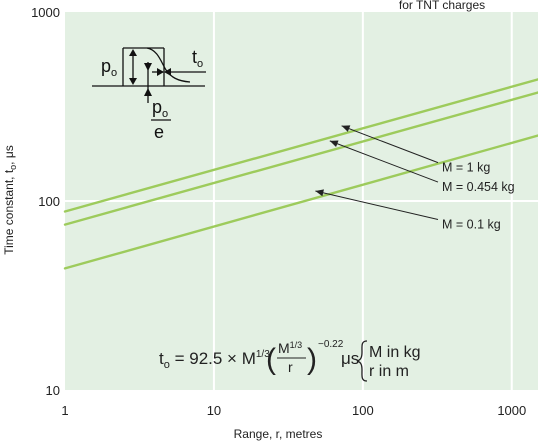  I want to click on formula-brace, so click(362, 361).